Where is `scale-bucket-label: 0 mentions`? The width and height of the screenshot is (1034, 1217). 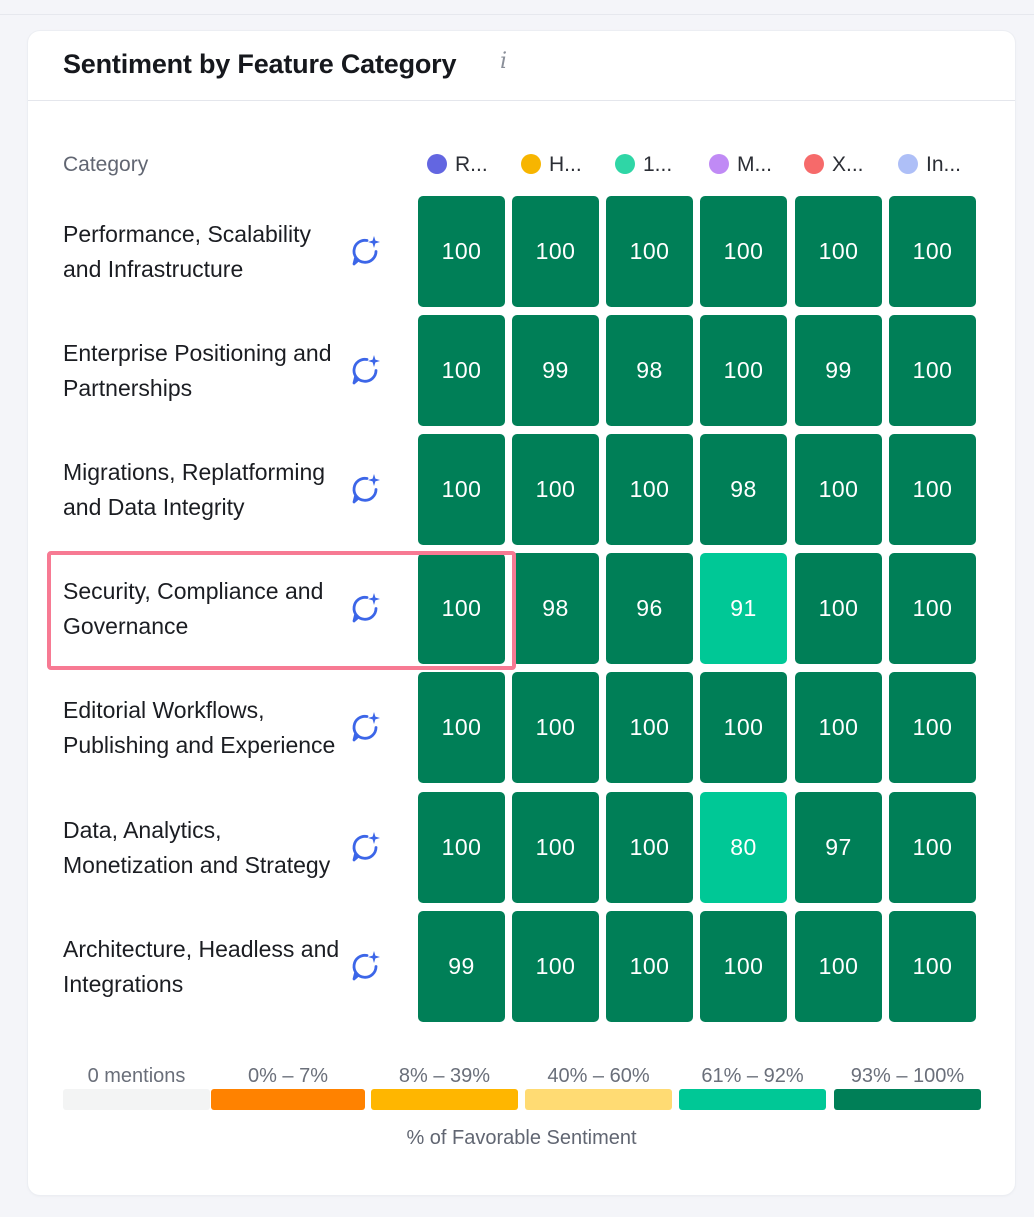
scale-bucket-label: 0 mentions is located at coordinates (136, 1076).